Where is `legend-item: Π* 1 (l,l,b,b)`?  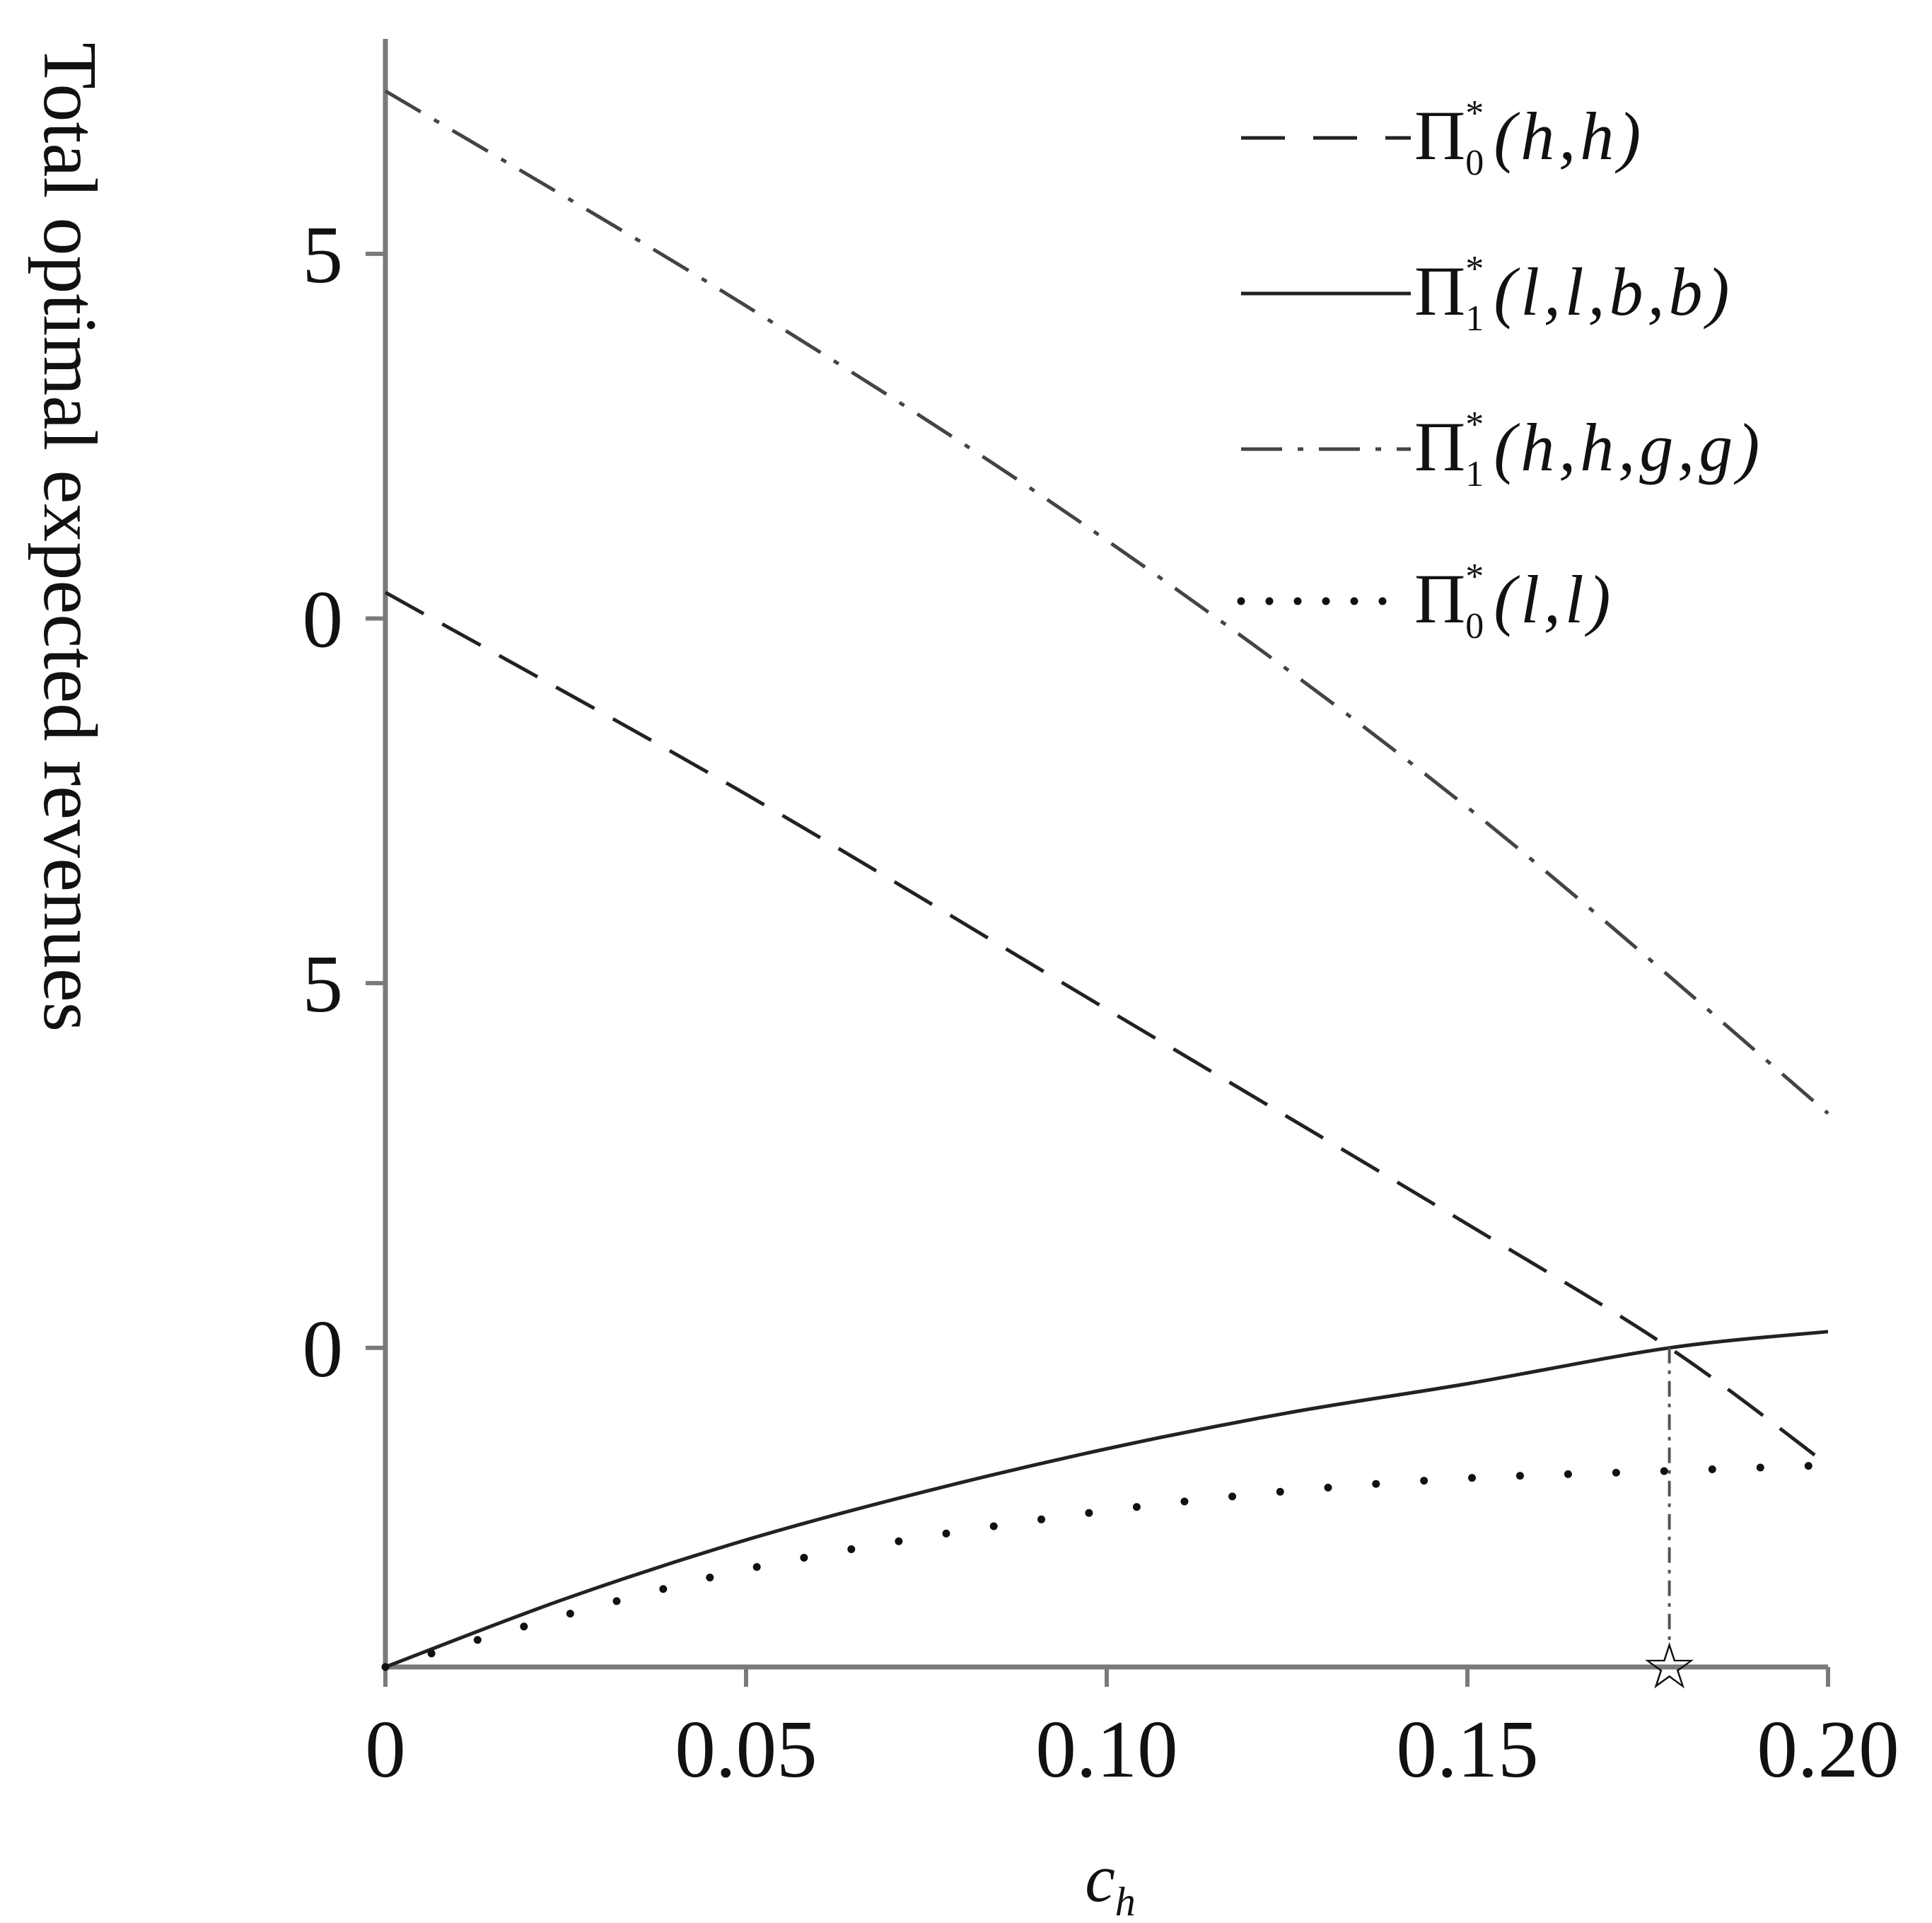 legend-item: Π* 1 (l,l,b,b) is located at coordinates (1487, 294).